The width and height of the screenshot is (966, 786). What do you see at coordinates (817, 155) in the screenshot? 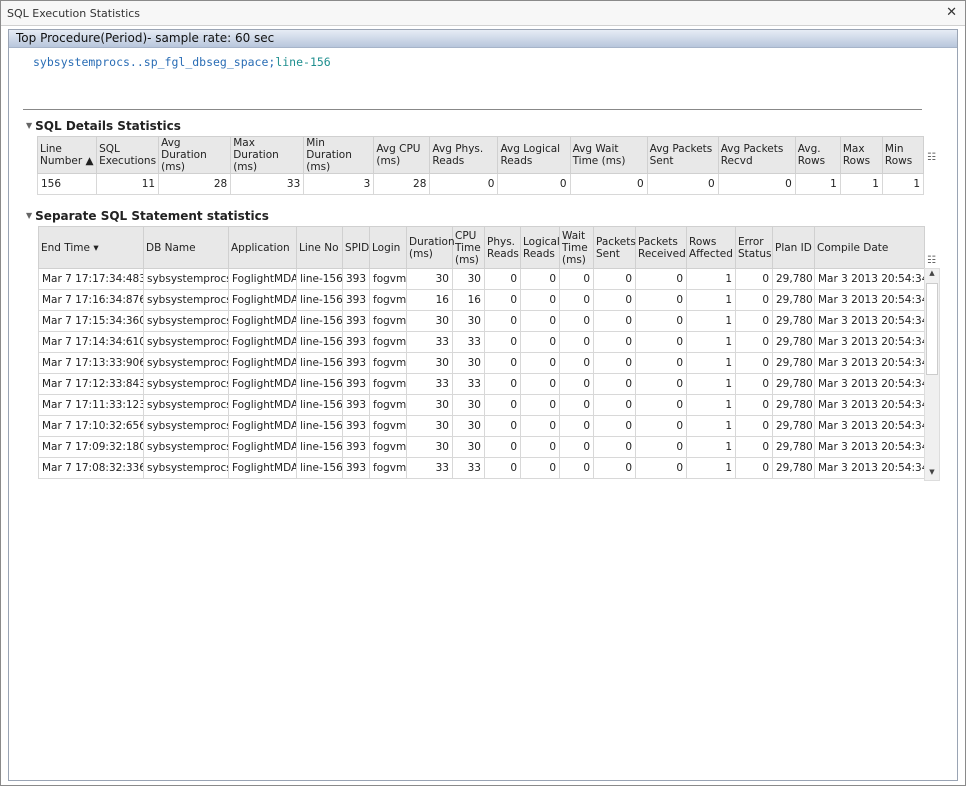
I see `column-header: Avg. Rows` at bounding box center [817, 155].